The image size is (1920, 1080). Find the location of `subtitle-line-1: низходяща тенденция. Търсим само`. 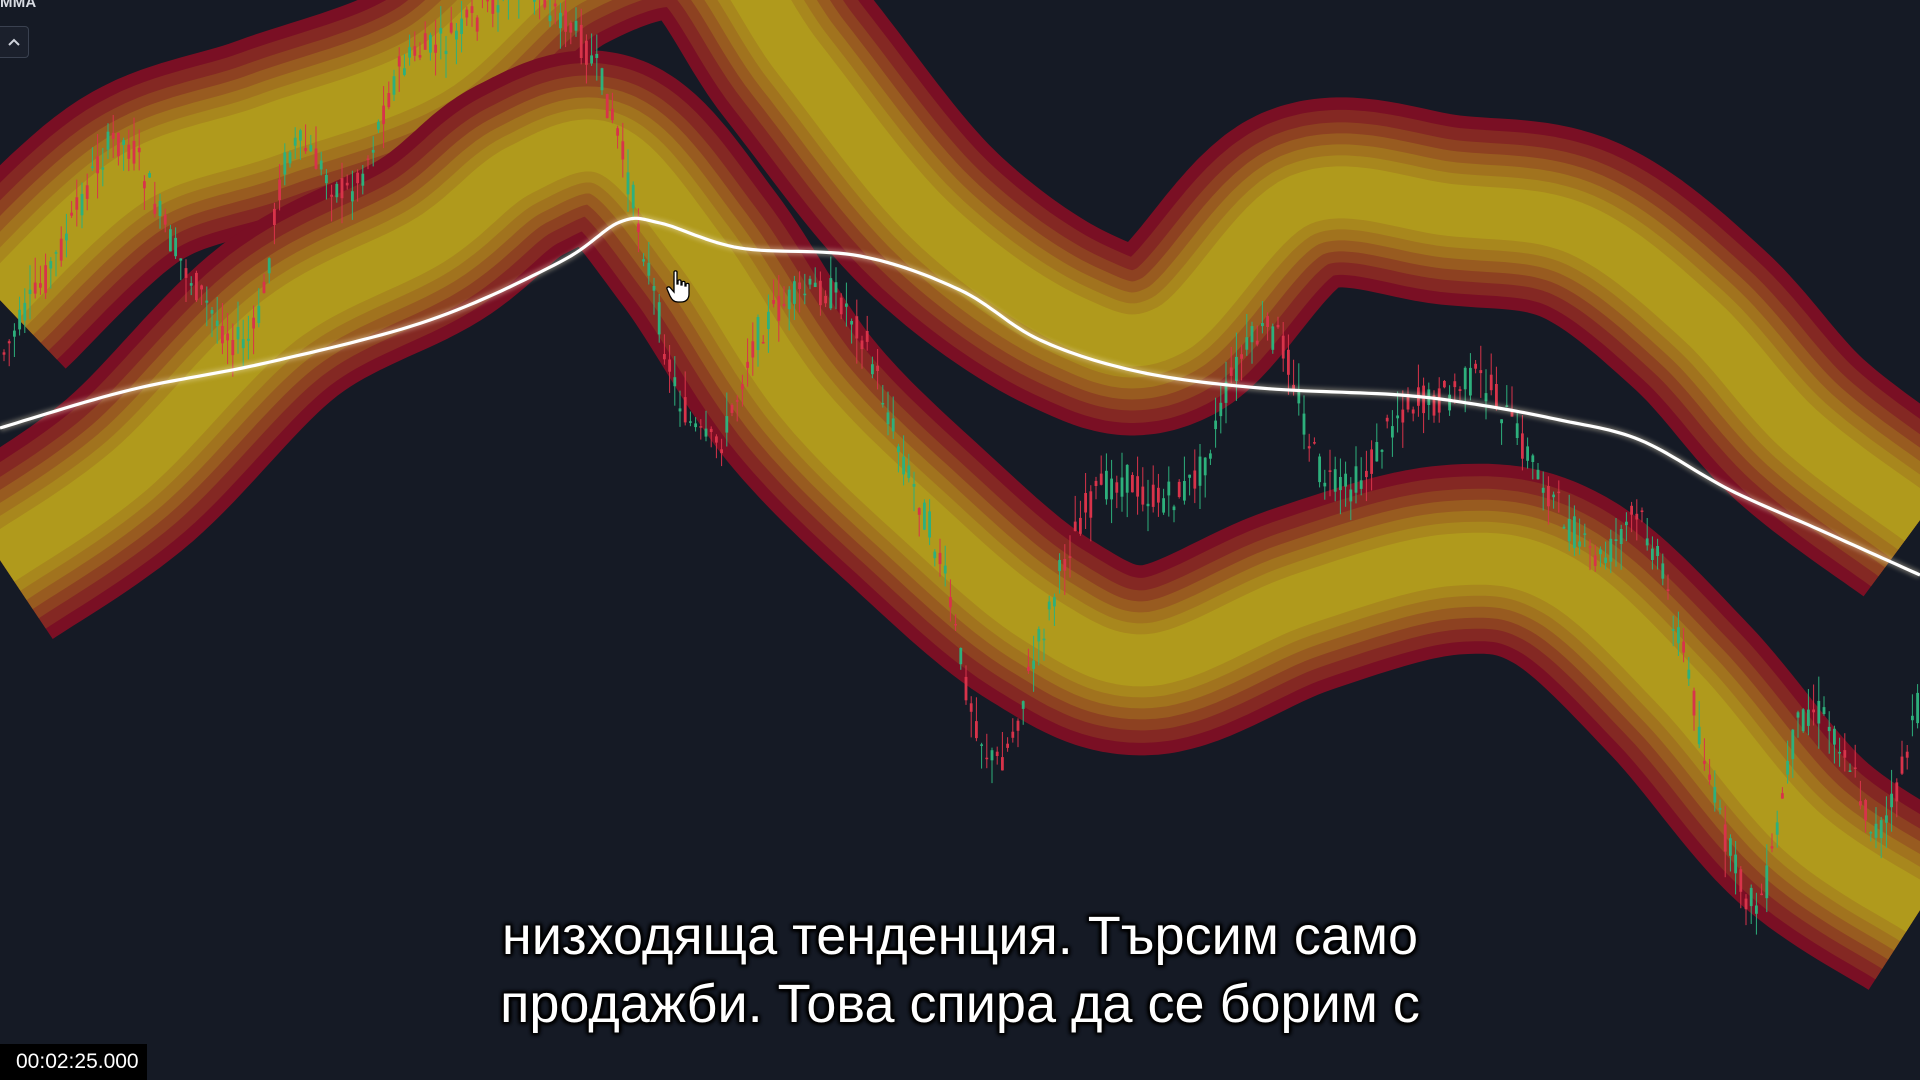

subtitle-line-1: низходяща тенденция. Търсим само is located at coordinates (960, 936).